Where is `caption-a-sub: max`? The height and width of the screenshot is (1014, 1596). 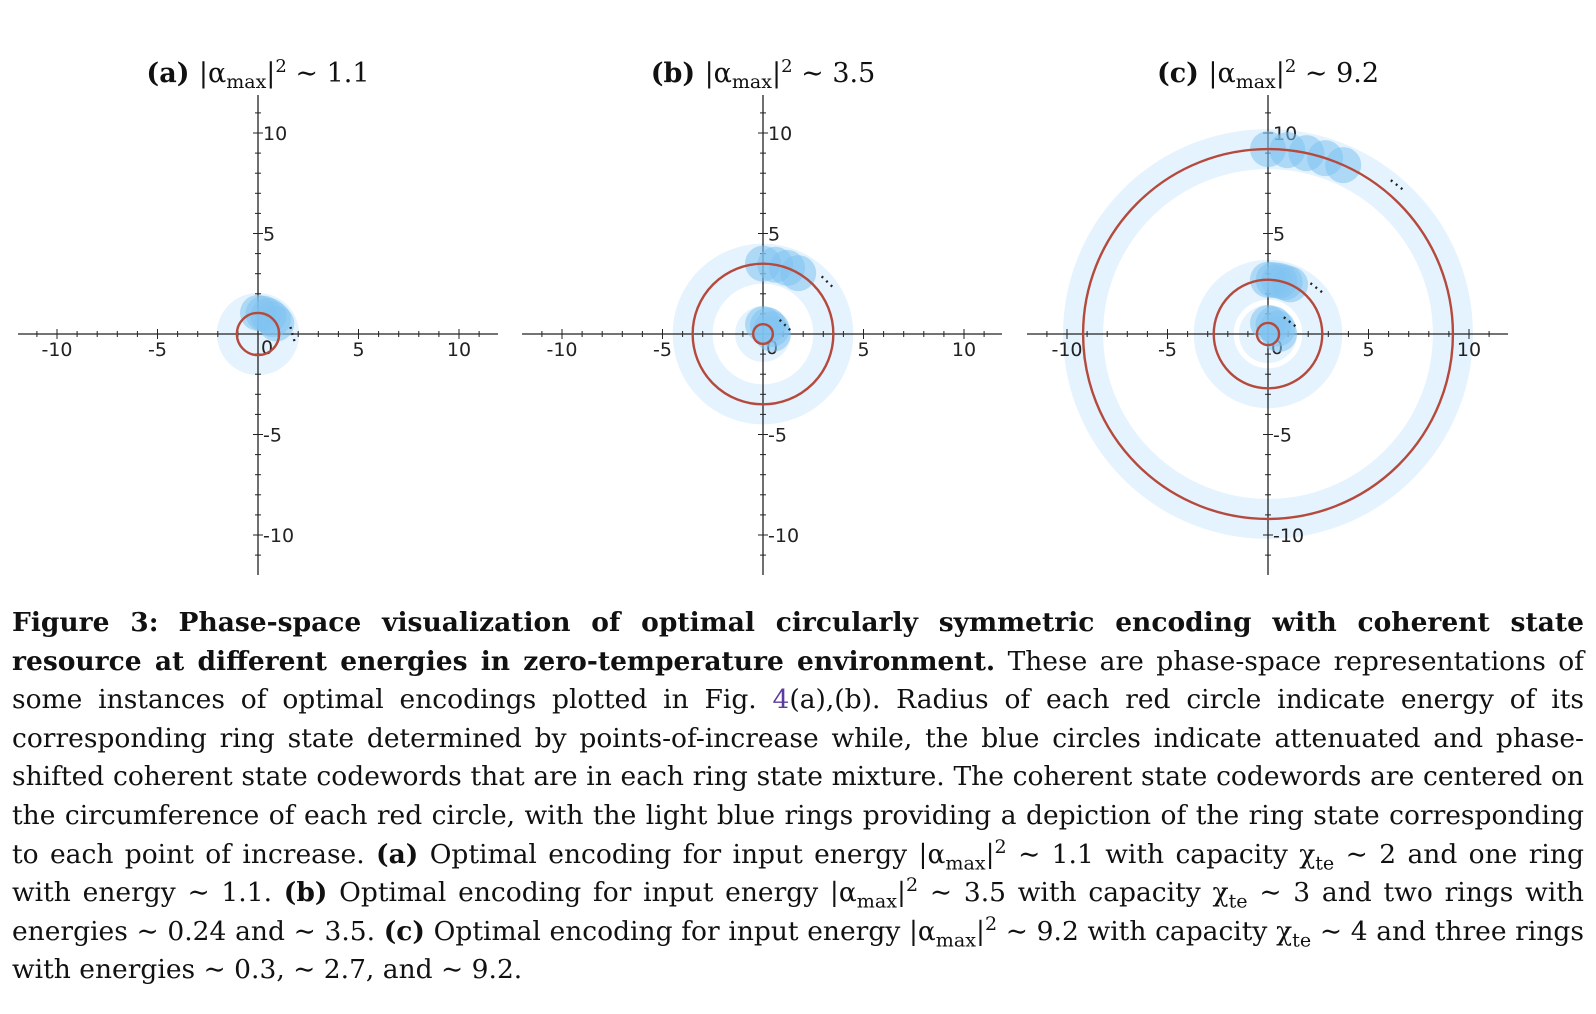
caption-a-sub: max is located at coordinates (965, 862).